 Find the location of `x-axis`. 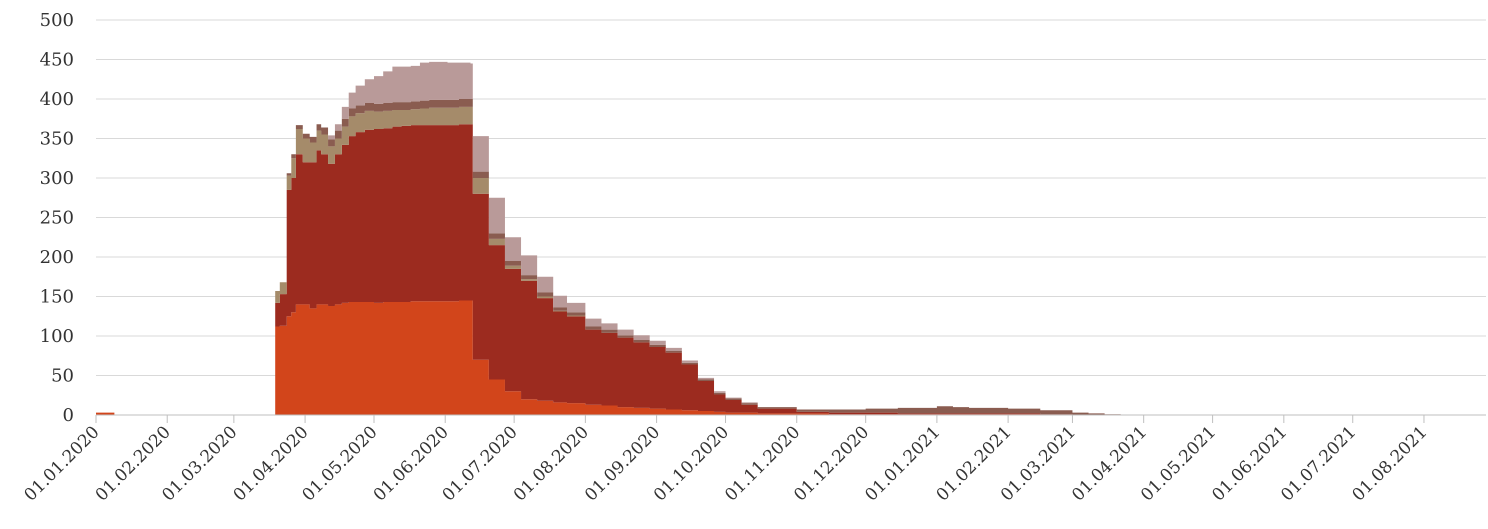

x-axis is located at coordinates (790, 418).